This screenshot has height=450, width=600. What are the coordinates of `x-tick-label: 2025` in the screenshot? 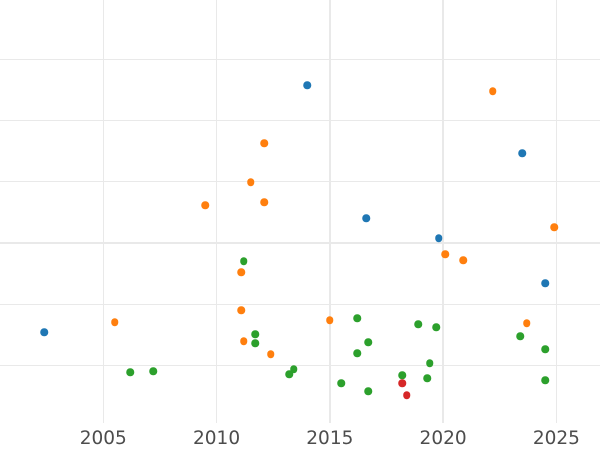 It's located at (556, 438).